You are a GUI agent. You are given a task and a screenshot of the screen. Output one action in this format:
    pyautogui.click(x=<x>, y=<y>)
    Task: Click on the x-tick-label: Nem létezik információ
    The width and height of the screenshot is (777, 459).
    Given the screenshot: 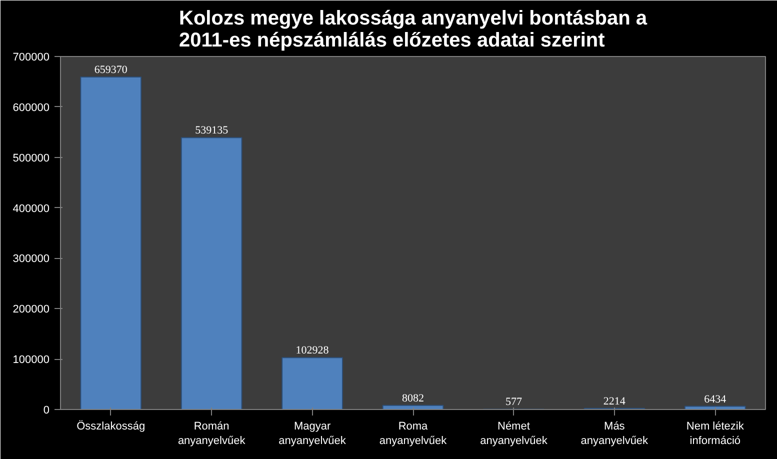 What is the action you would take?
    pyautogui.click(x=715, y=433)
    